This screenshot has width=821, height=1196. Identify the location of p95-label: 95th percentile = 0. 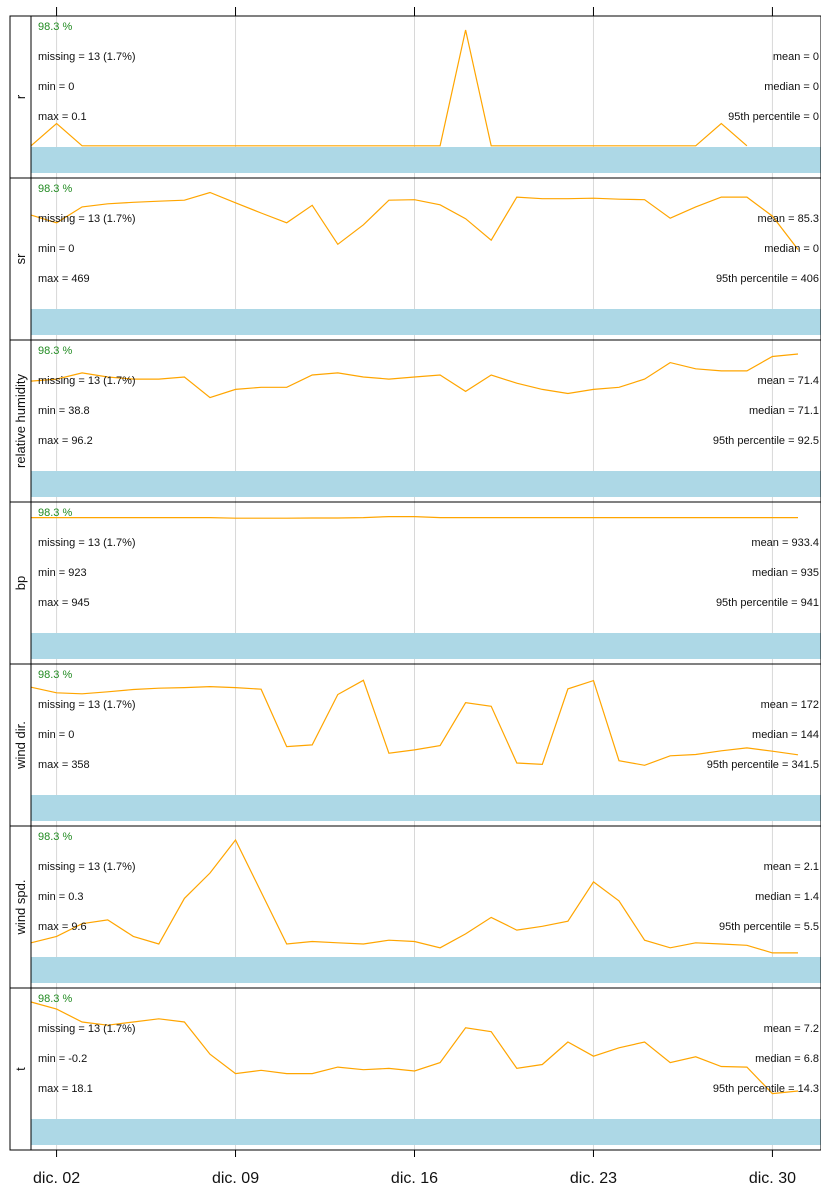
(773, 117).